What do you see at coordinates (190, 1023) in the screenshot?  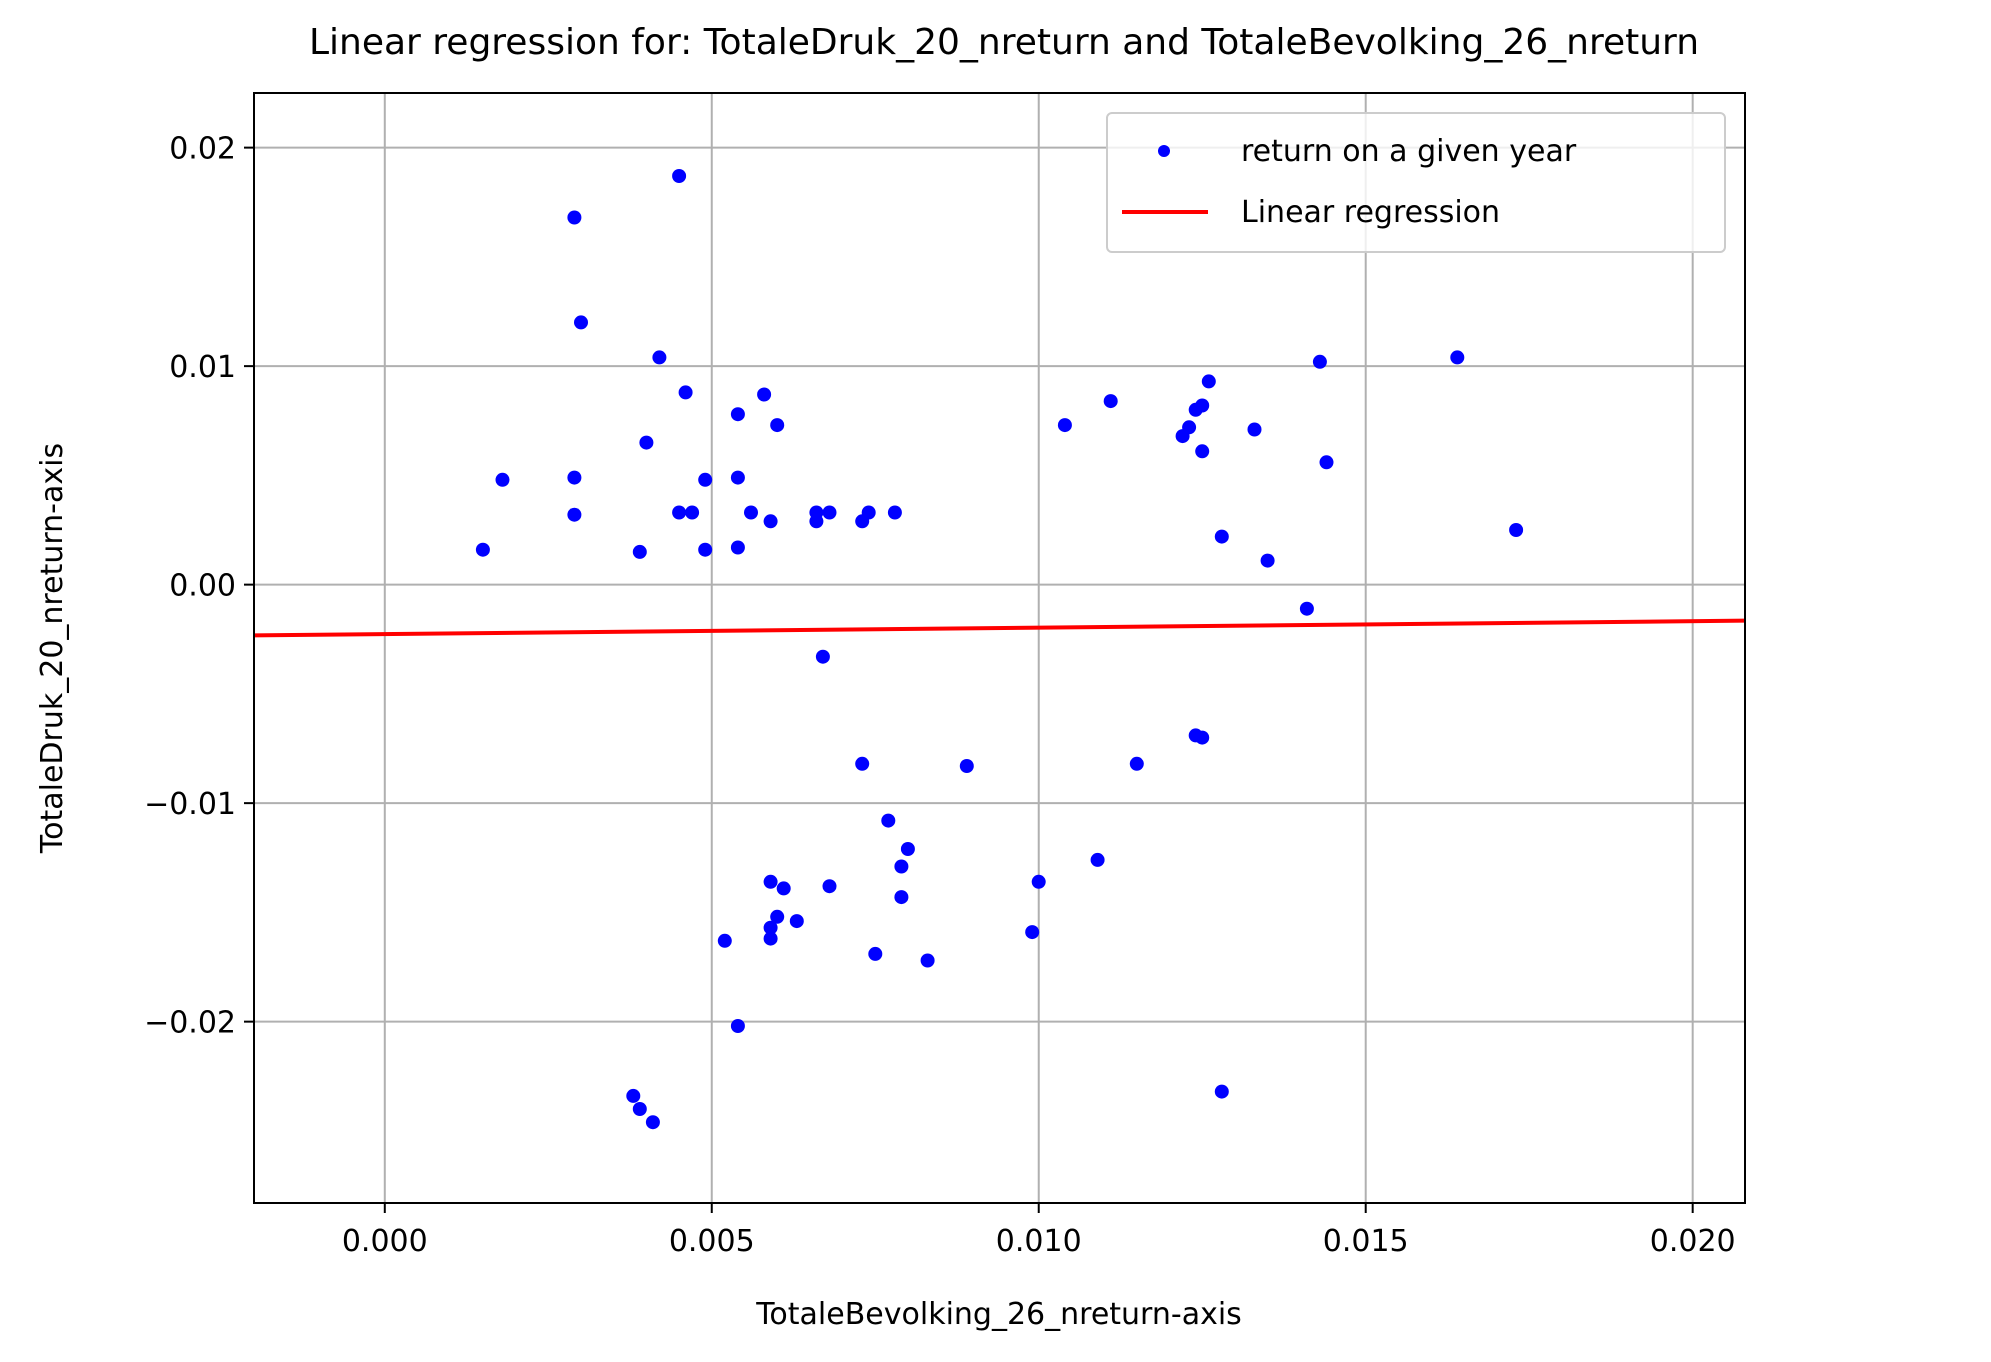 I see `y-tick-label: −0.02` at bounding box center [190, 1023].